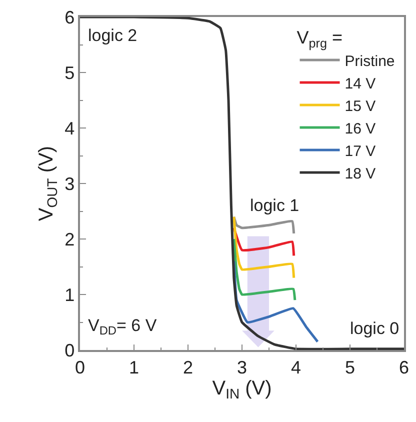 Image resolution: width=416 pixels, height=422 pixels. Describe the element at coordinates (134, 367) in the screenshot. I see `x-tick-label: 1` at that location.